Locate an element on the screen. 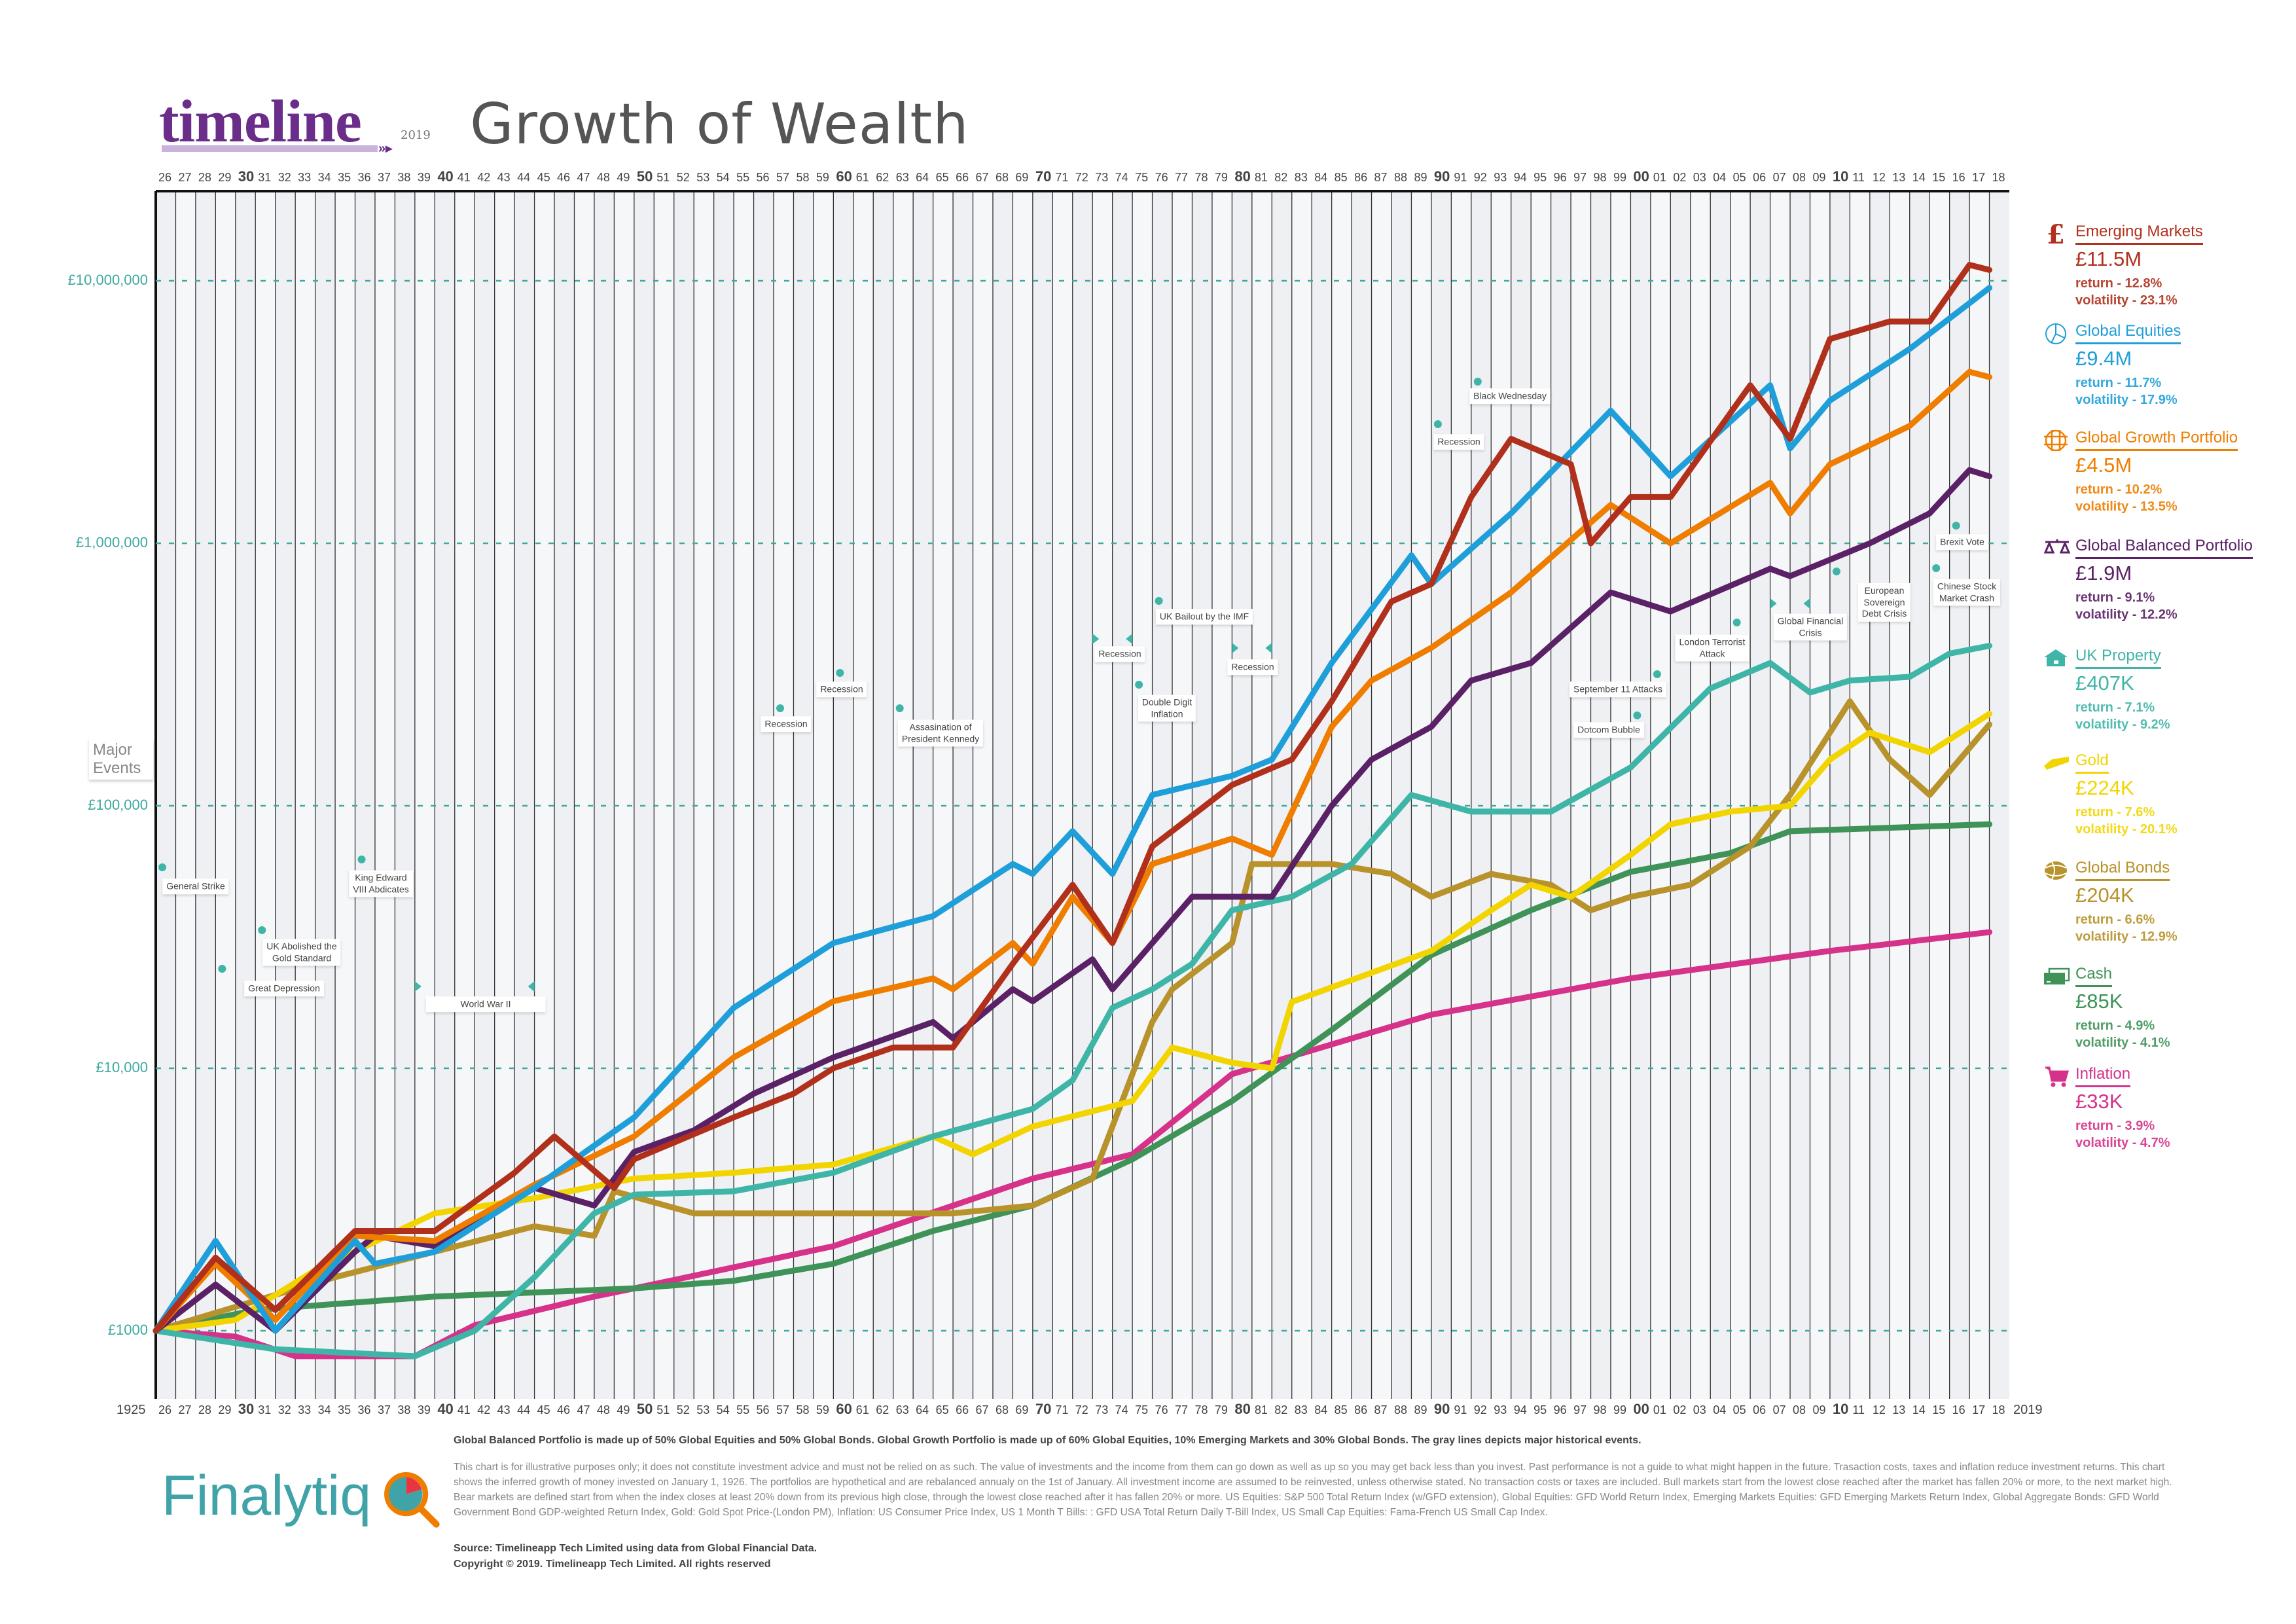  x-tick-label-top: 71 is located at coordinates (1061, 177).